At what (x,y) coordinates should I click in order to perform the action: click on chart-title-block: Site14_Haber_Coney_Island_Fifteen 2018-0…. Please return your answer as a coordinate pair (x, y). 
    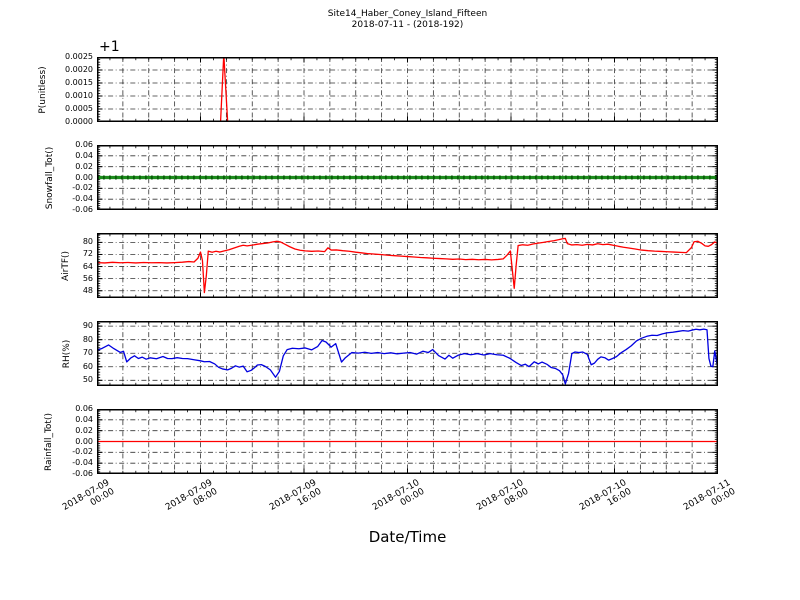
    Looking at the image, I should click on (407, 20).